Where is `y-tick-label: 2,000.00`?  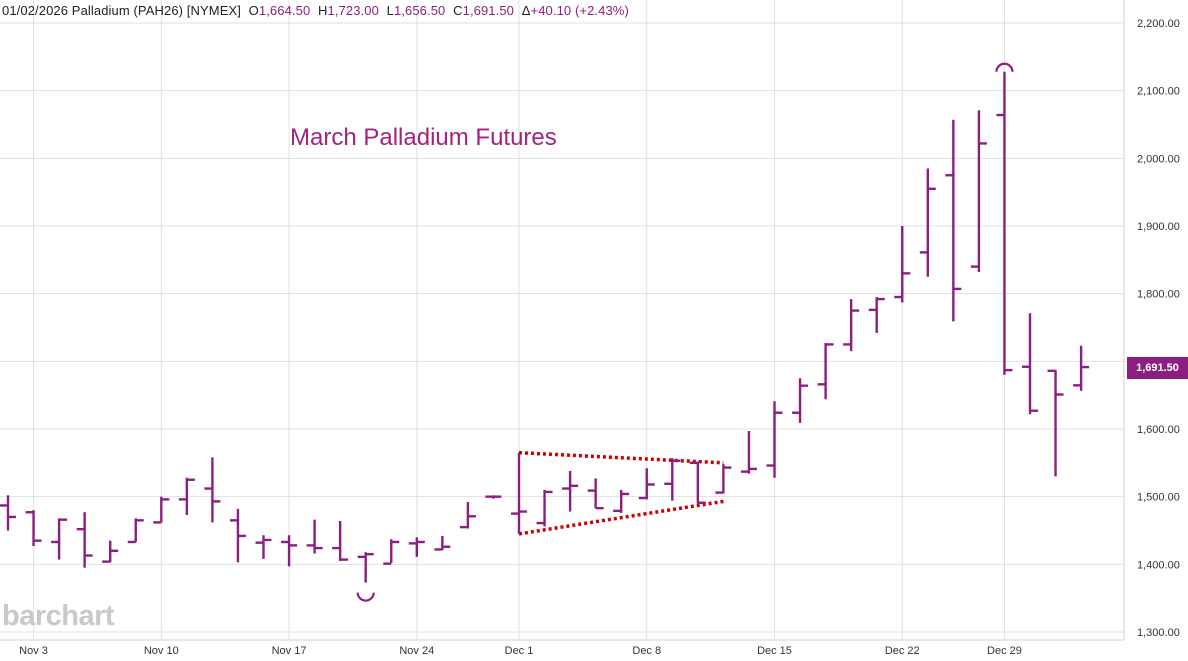 y-tick-label: 2,000.00 is located at coordinates (1158, 159).